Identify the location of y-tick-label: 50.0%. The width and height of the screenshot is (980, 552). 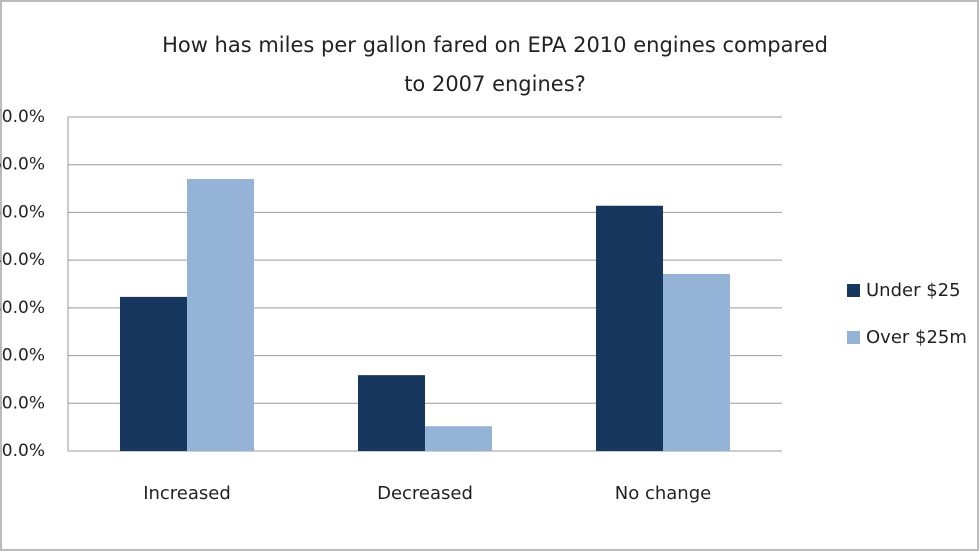
(22, 212).